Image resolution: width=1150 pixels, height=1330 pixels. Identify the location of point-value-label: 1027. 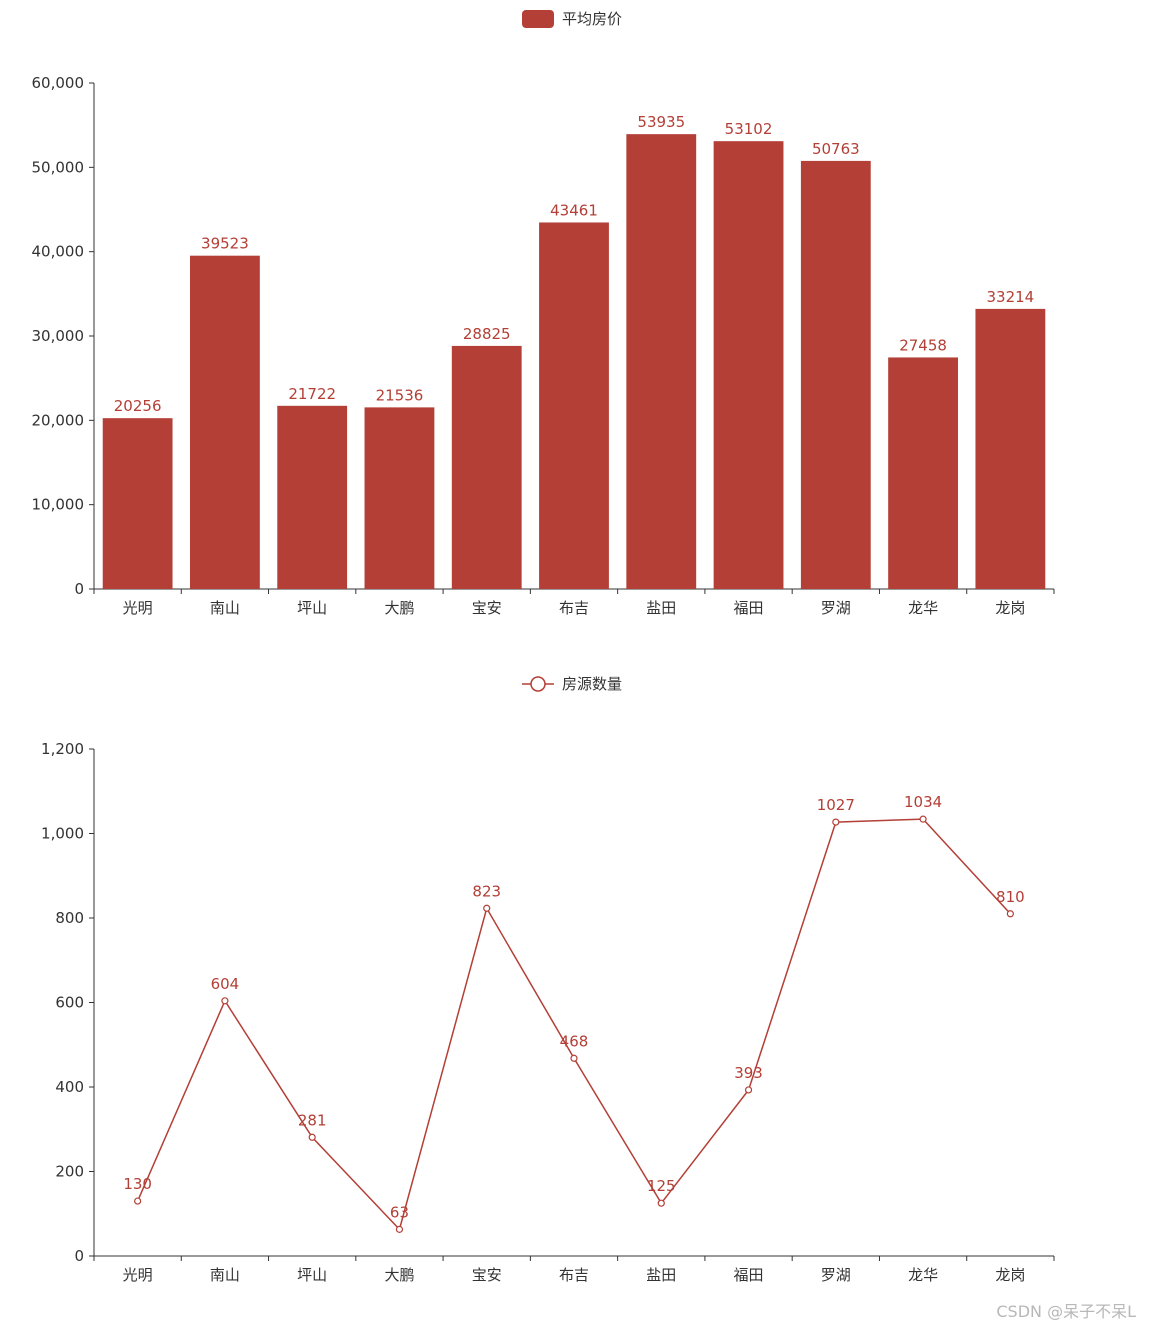
(836, 805).